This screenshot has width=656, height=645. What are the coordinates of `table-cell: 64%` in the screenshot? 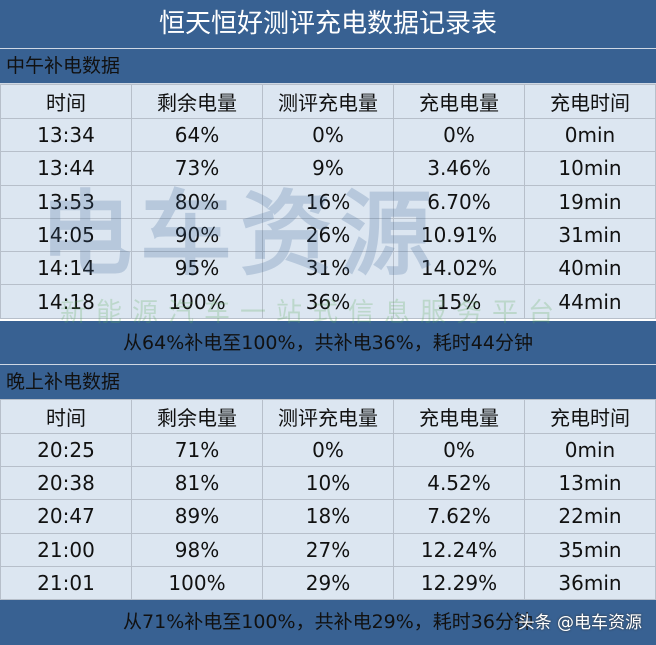 It's located at (197, 135).